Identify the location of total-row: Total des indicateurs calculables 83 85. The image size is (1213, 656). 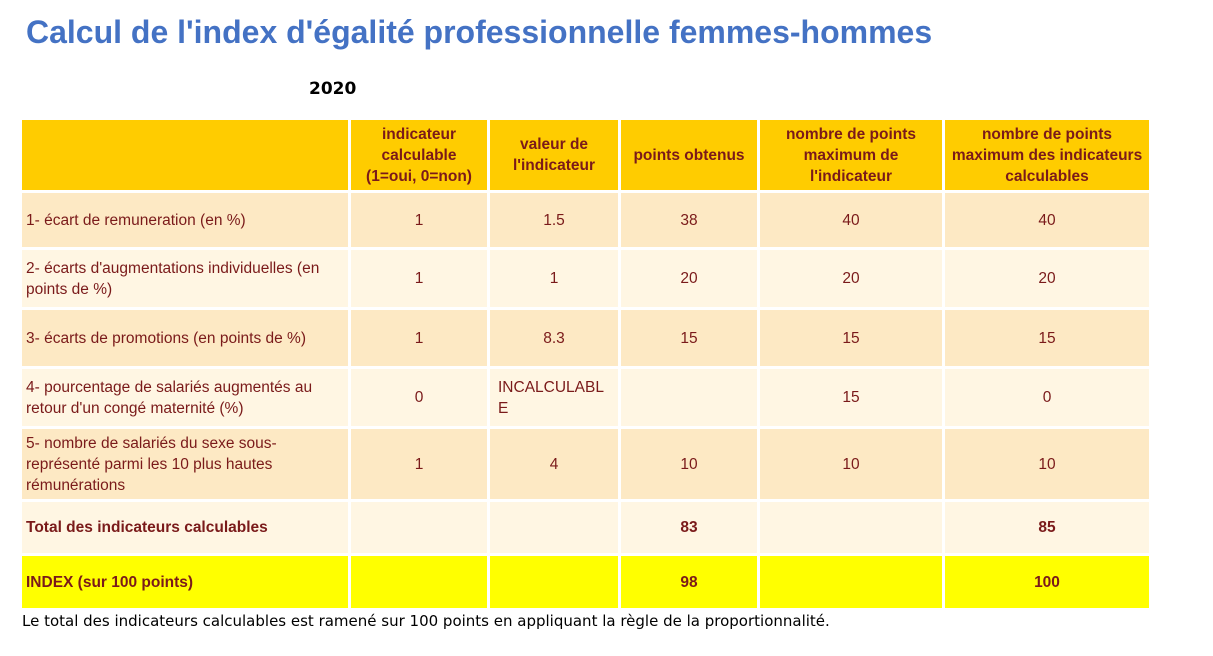
(585, 527).